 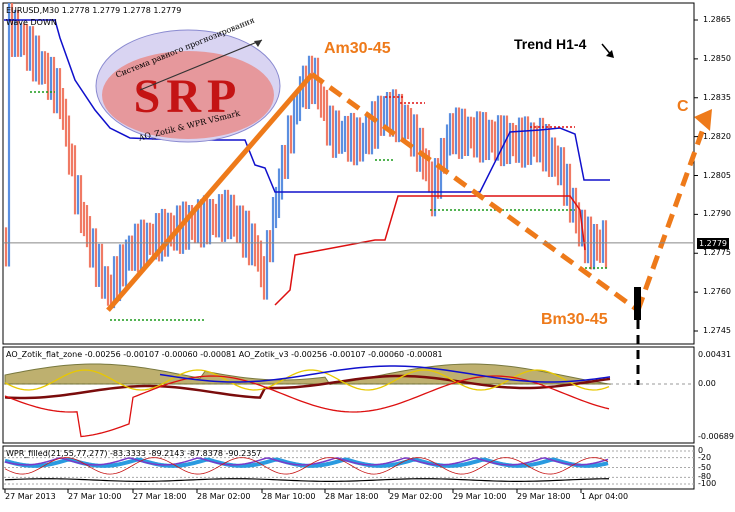 I want to click on wpr-oscillator, so click(x=349, y=467).